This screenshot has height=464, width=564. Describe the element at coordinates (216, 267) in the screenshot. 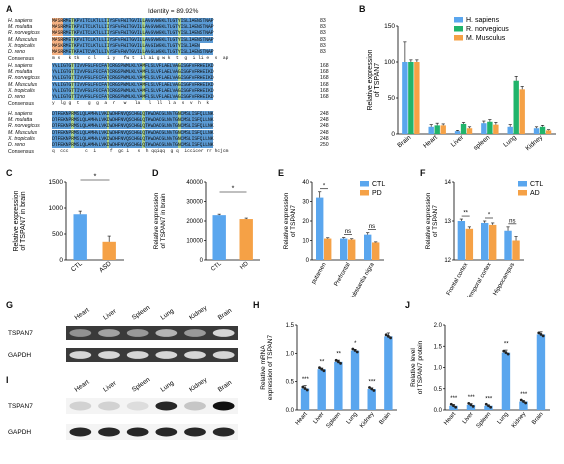

I see `x-tick-label: CTL` at that location.